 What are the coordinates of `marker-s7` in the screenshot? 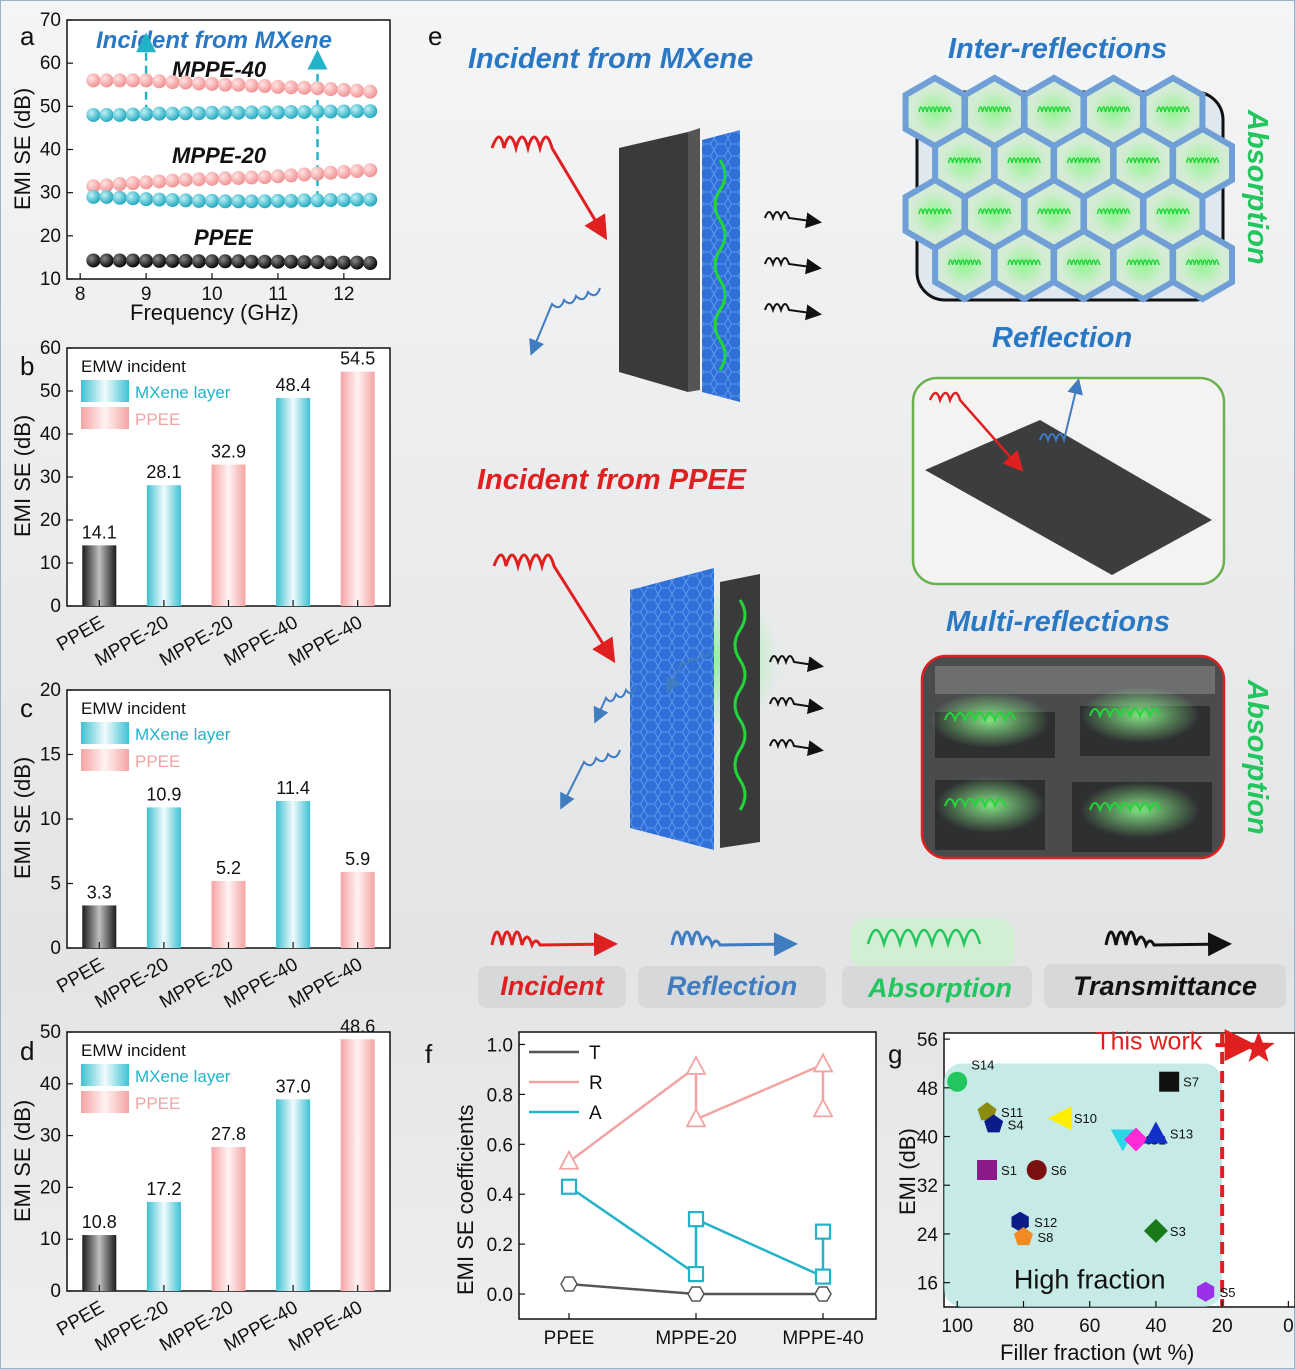 It's located at (1169, 1081).